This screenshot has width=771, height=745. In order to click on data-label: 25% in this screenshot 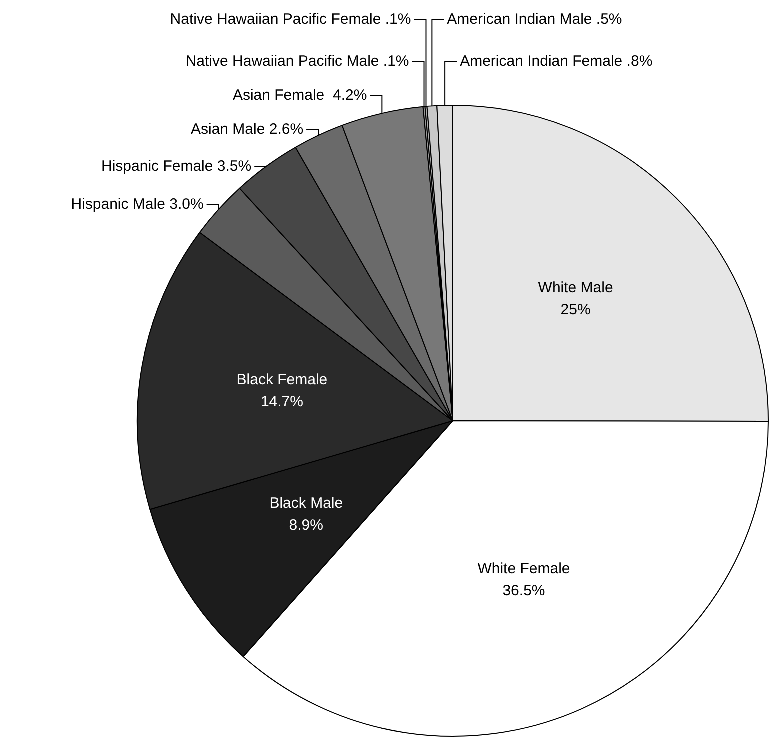, I will do `click(575, 310)`.